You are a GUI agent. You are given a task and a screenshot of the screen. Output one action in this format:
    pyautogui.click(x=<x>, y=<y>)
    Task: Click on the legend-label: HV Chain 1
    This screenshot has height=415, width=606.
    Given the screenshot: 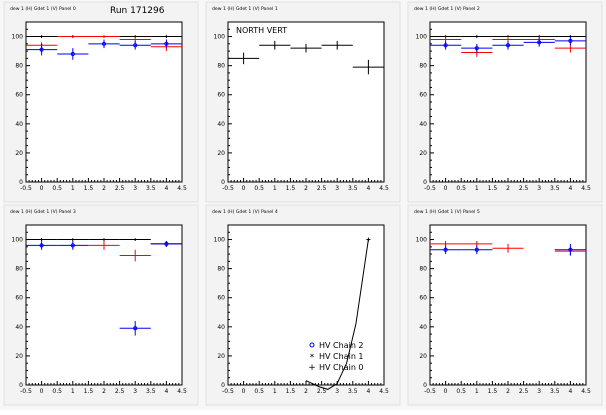 What is the action you would take?
    pyautogui.click(x=341, y=356)
    